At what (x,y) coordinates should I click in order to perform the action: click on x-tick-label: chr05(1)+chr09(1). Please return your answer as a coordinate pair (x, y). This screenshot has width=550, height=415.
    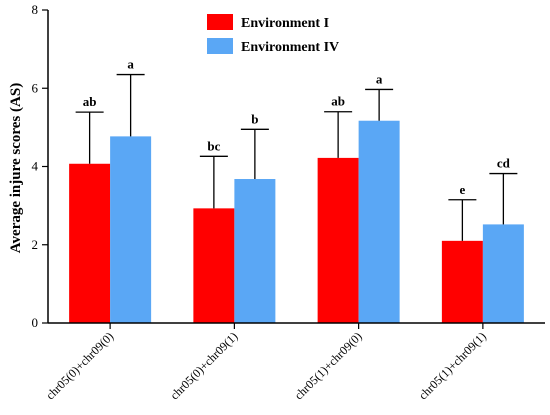
    Looking at the image, I should click on (452, 365).